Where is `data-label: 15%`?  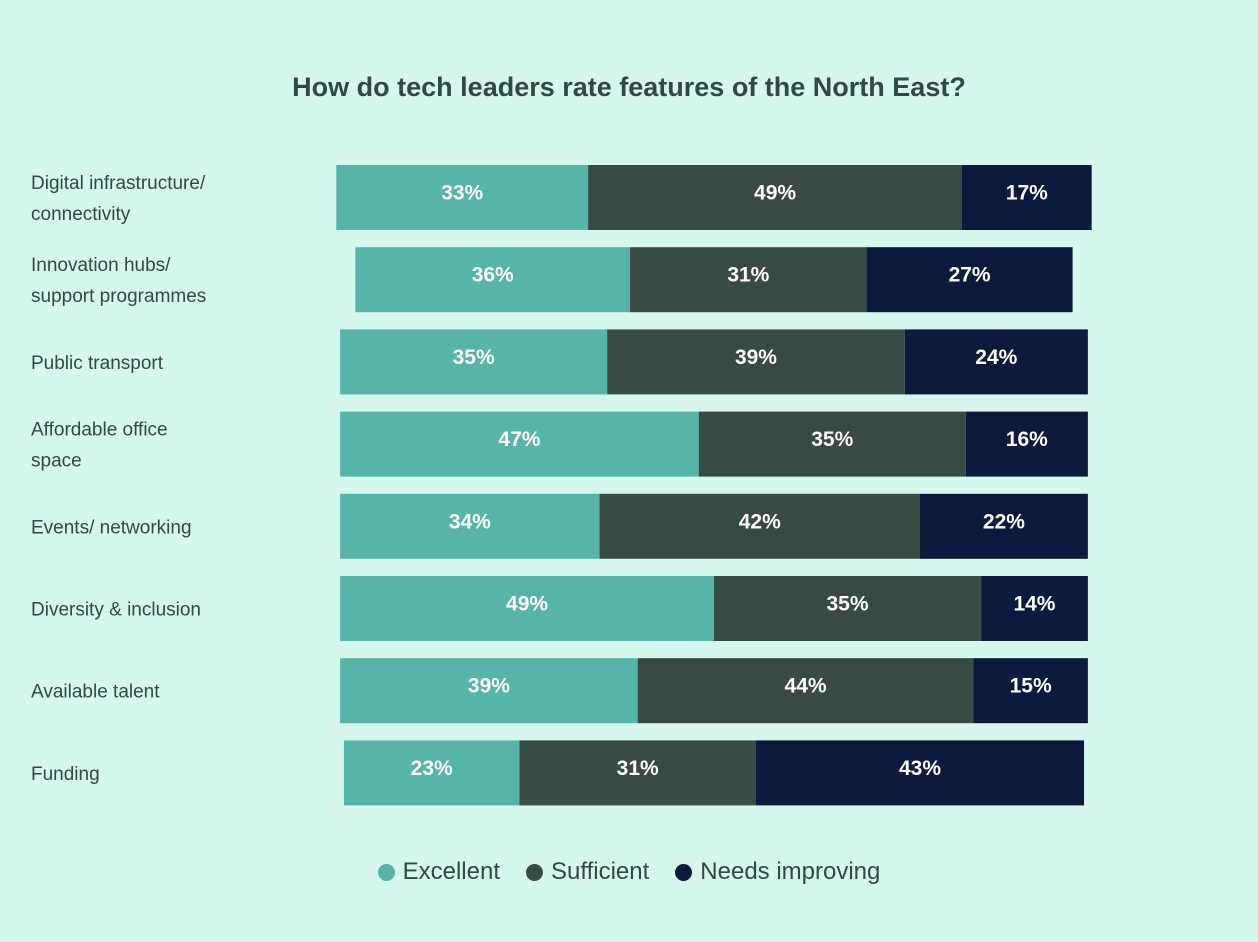
data-label: 15% is located at coordinates (1031, 686).